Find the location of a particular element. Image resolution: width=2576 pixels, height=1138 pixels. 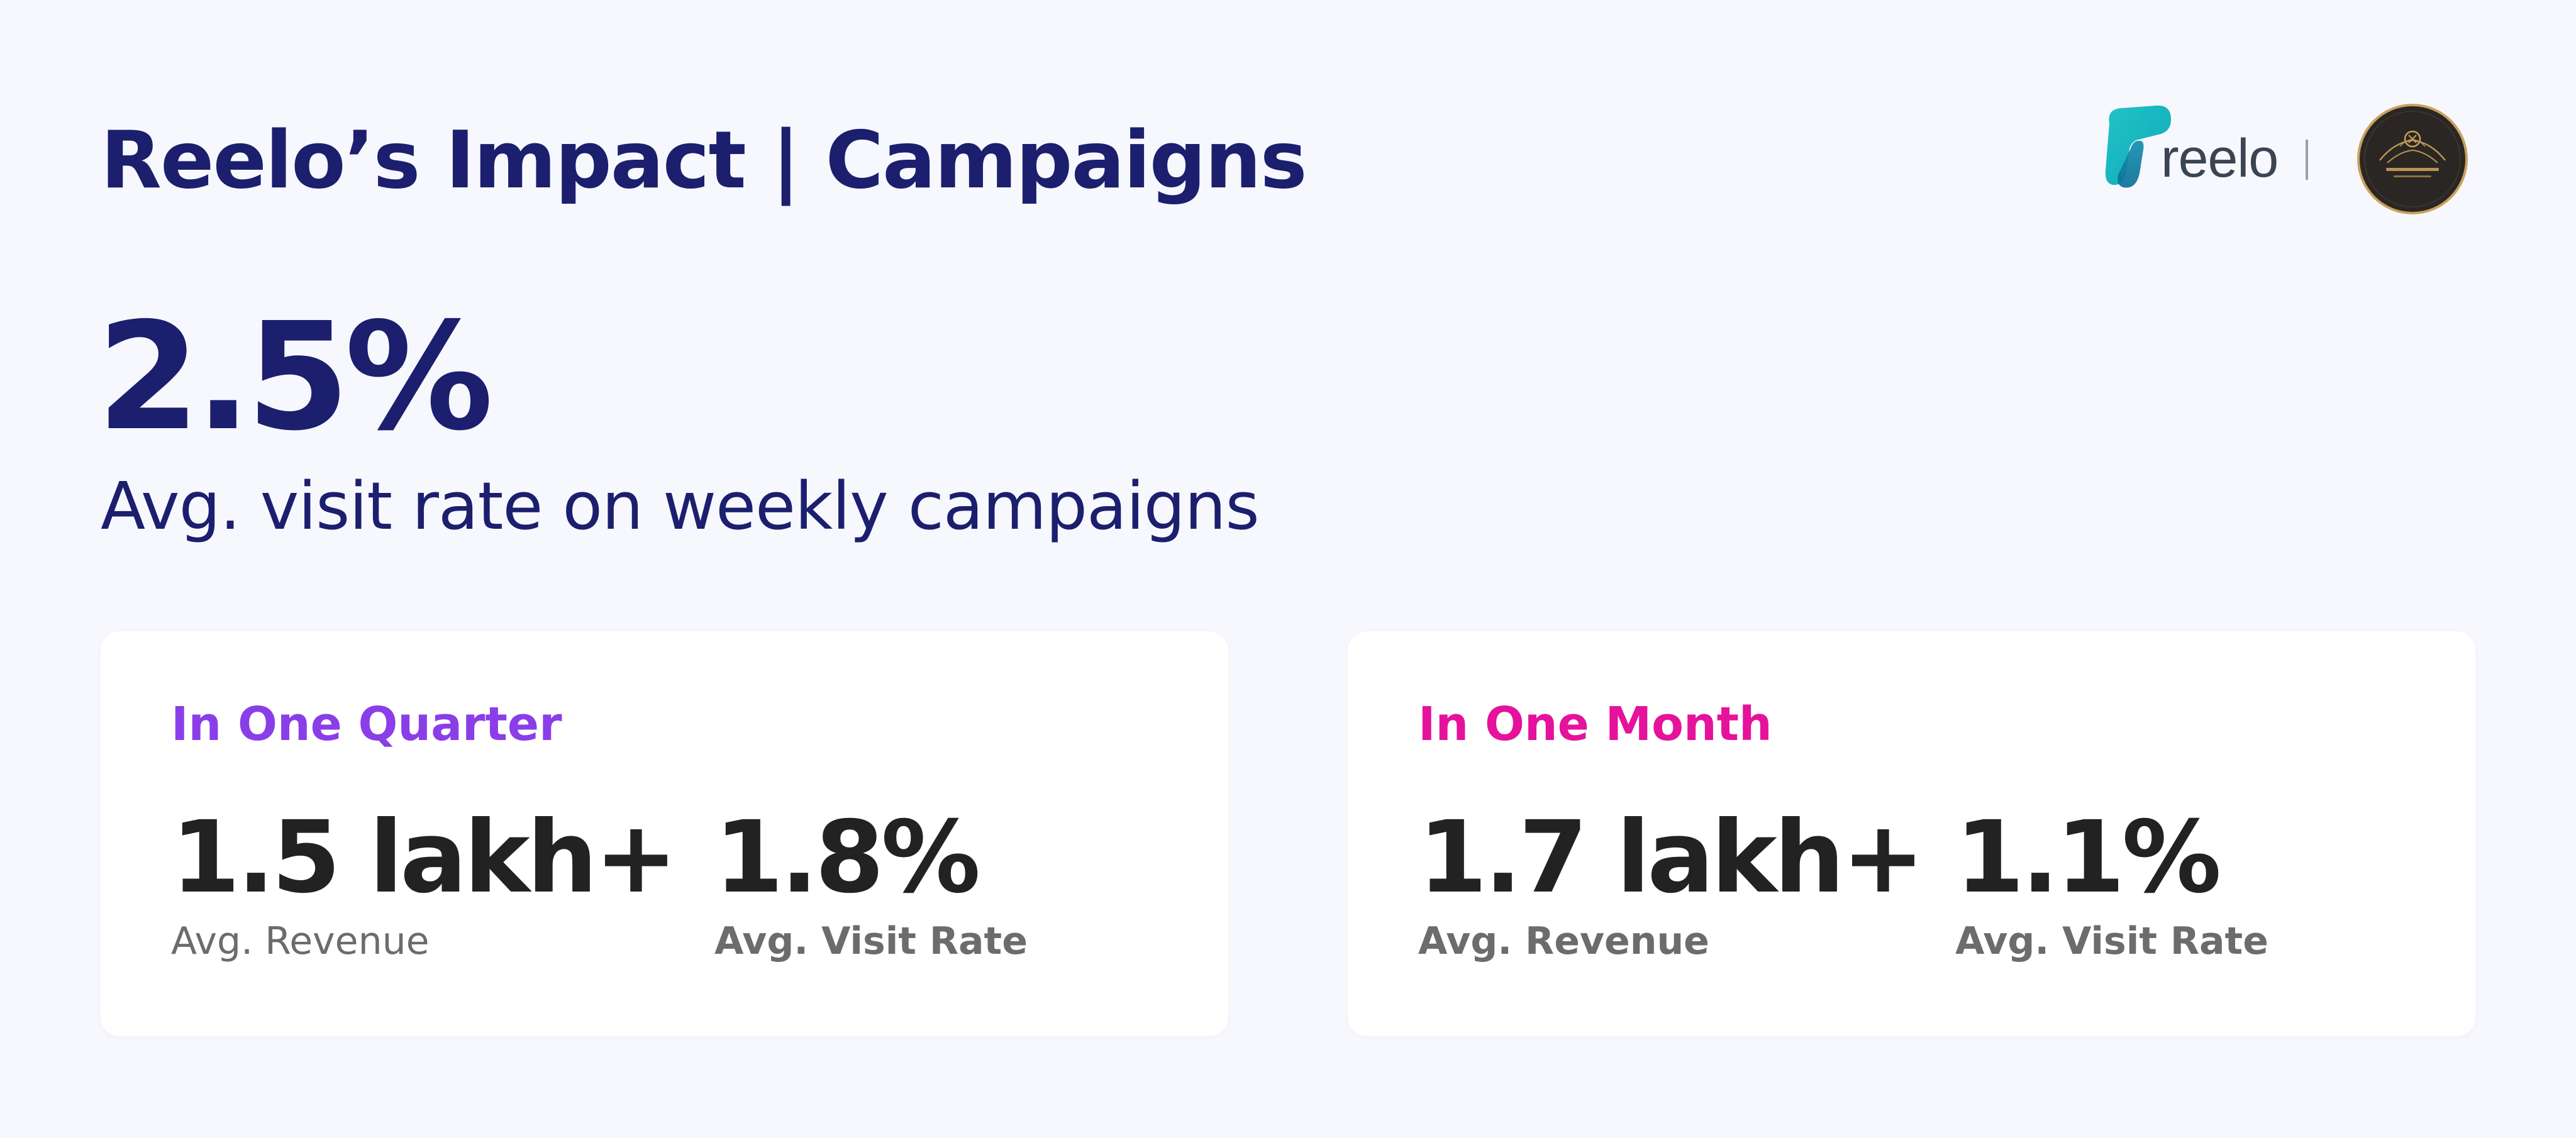

month-card-title: In One Month is located at coordinates (1595, 724).